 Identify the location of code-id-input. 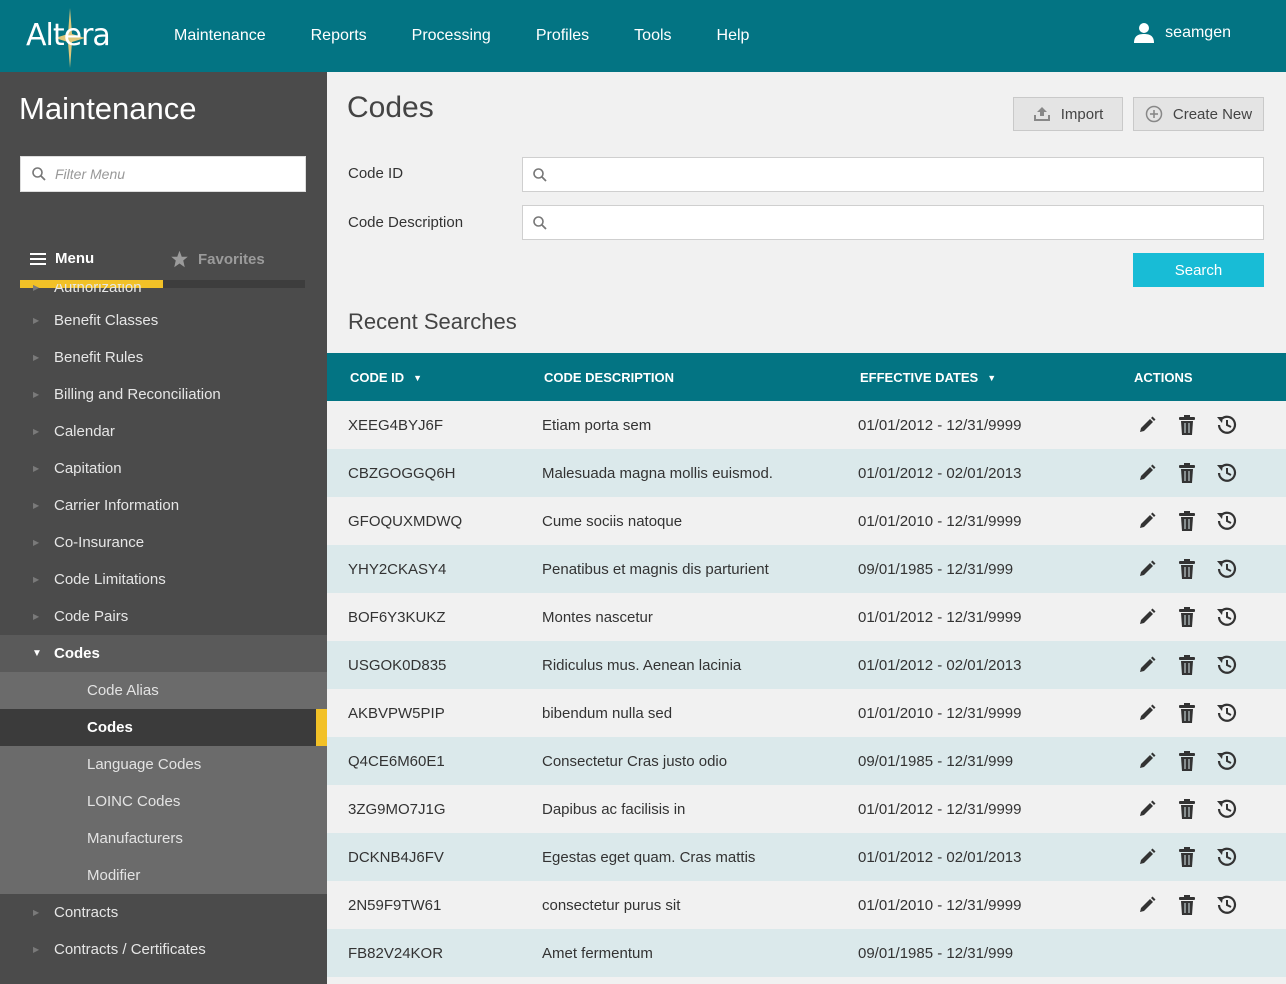
(905, 174).